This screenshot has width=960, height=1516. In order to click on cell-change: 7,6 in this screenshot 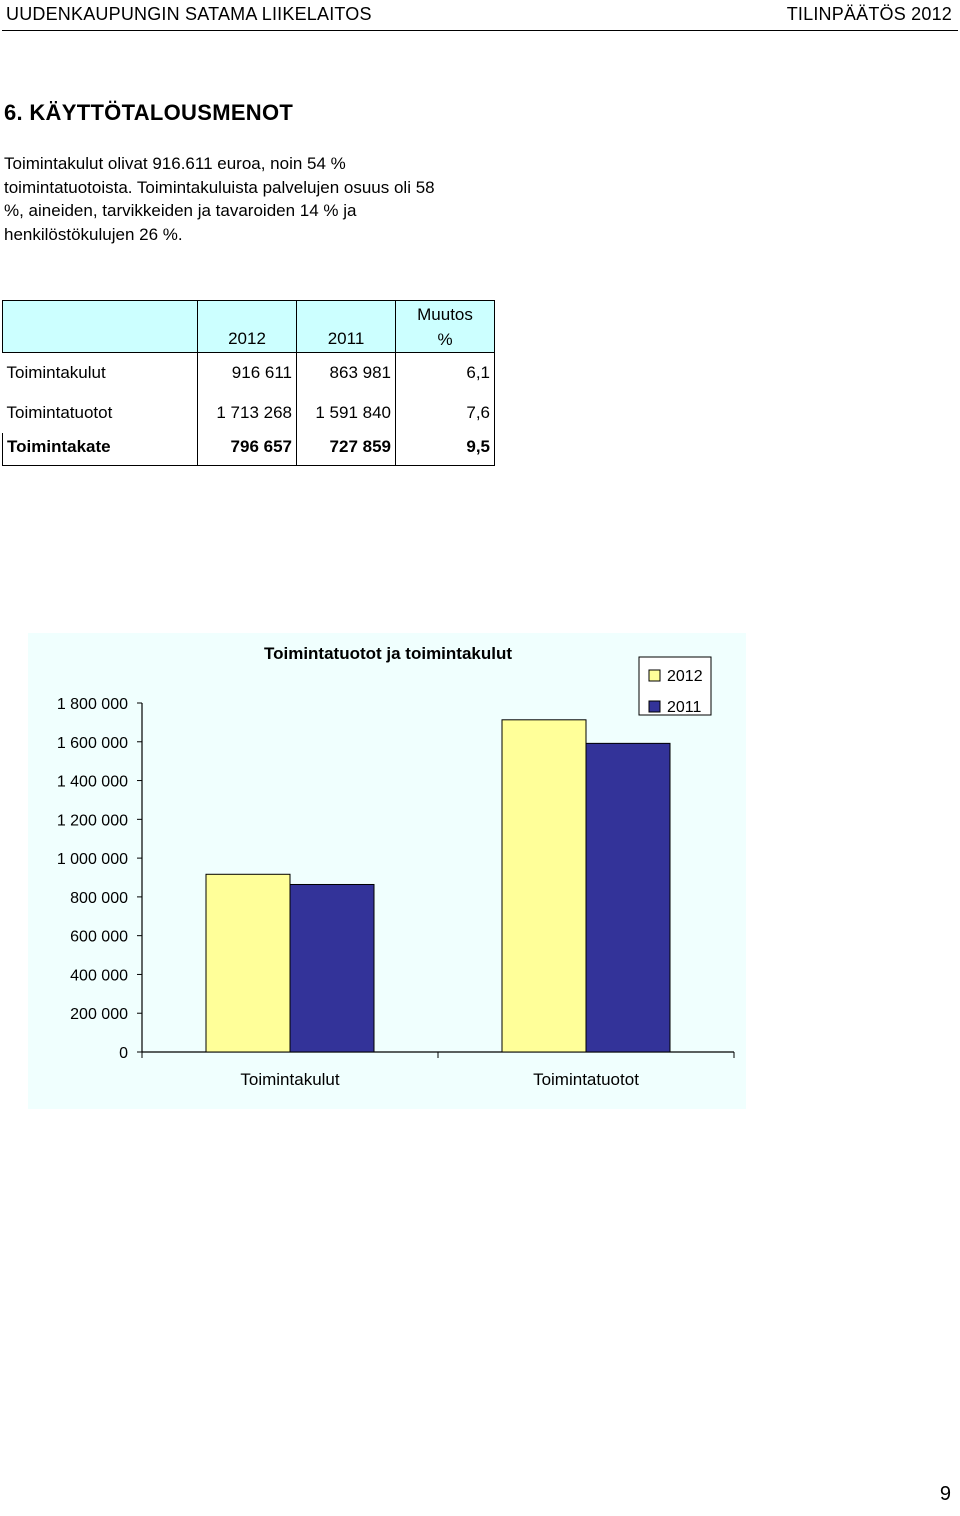, I will do `click(445, 413)`.